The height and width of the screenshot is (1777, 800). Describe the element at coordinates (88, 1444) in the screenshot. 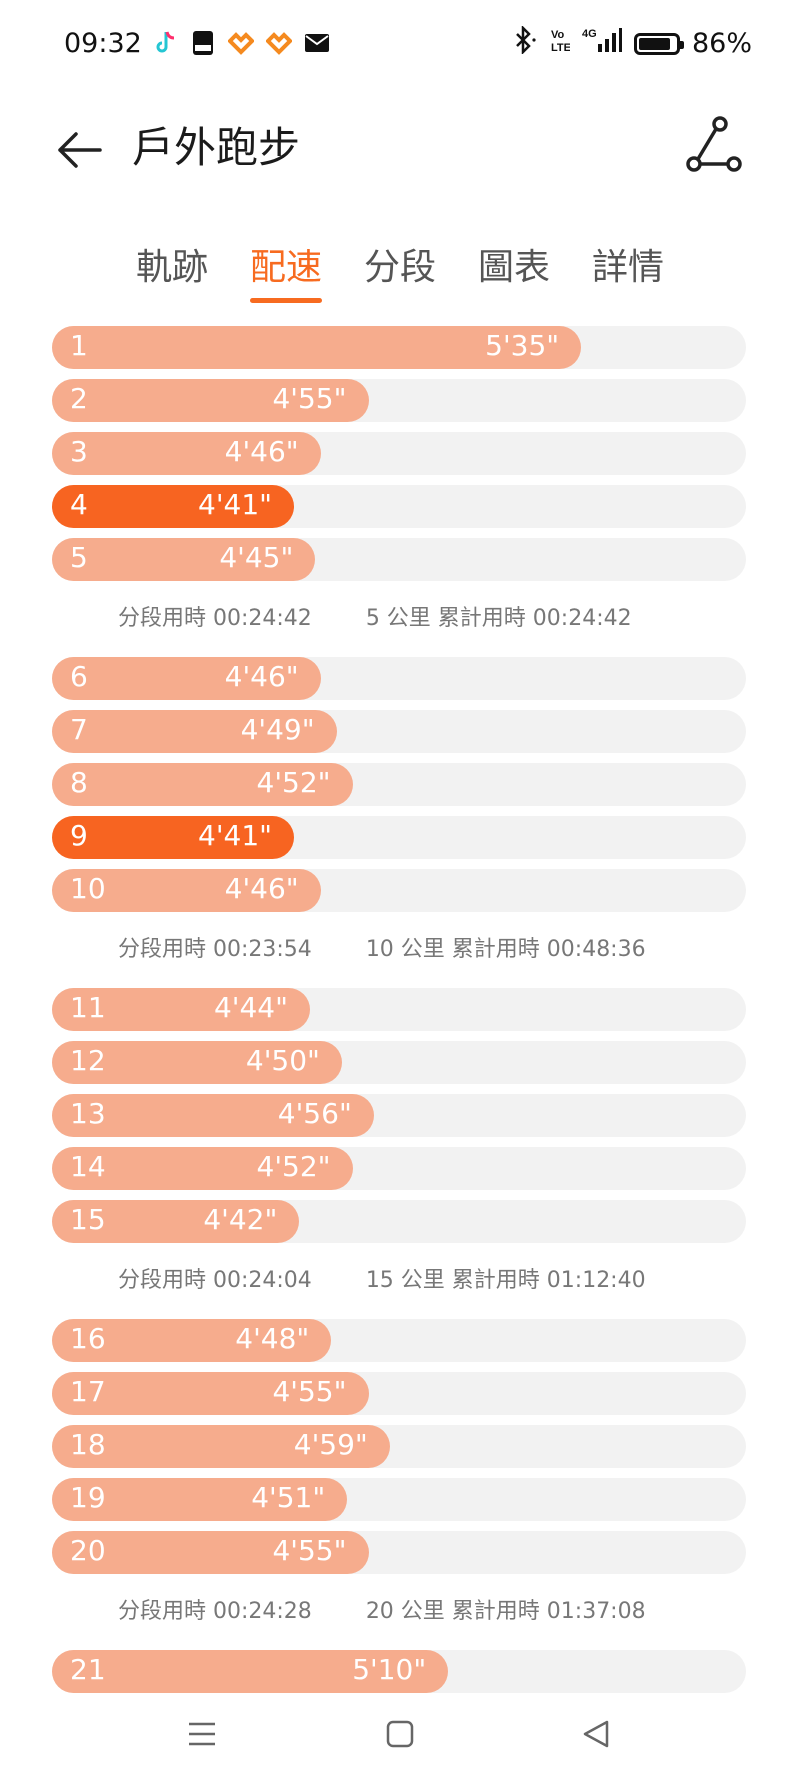

I see `km-label: 18` at that location.